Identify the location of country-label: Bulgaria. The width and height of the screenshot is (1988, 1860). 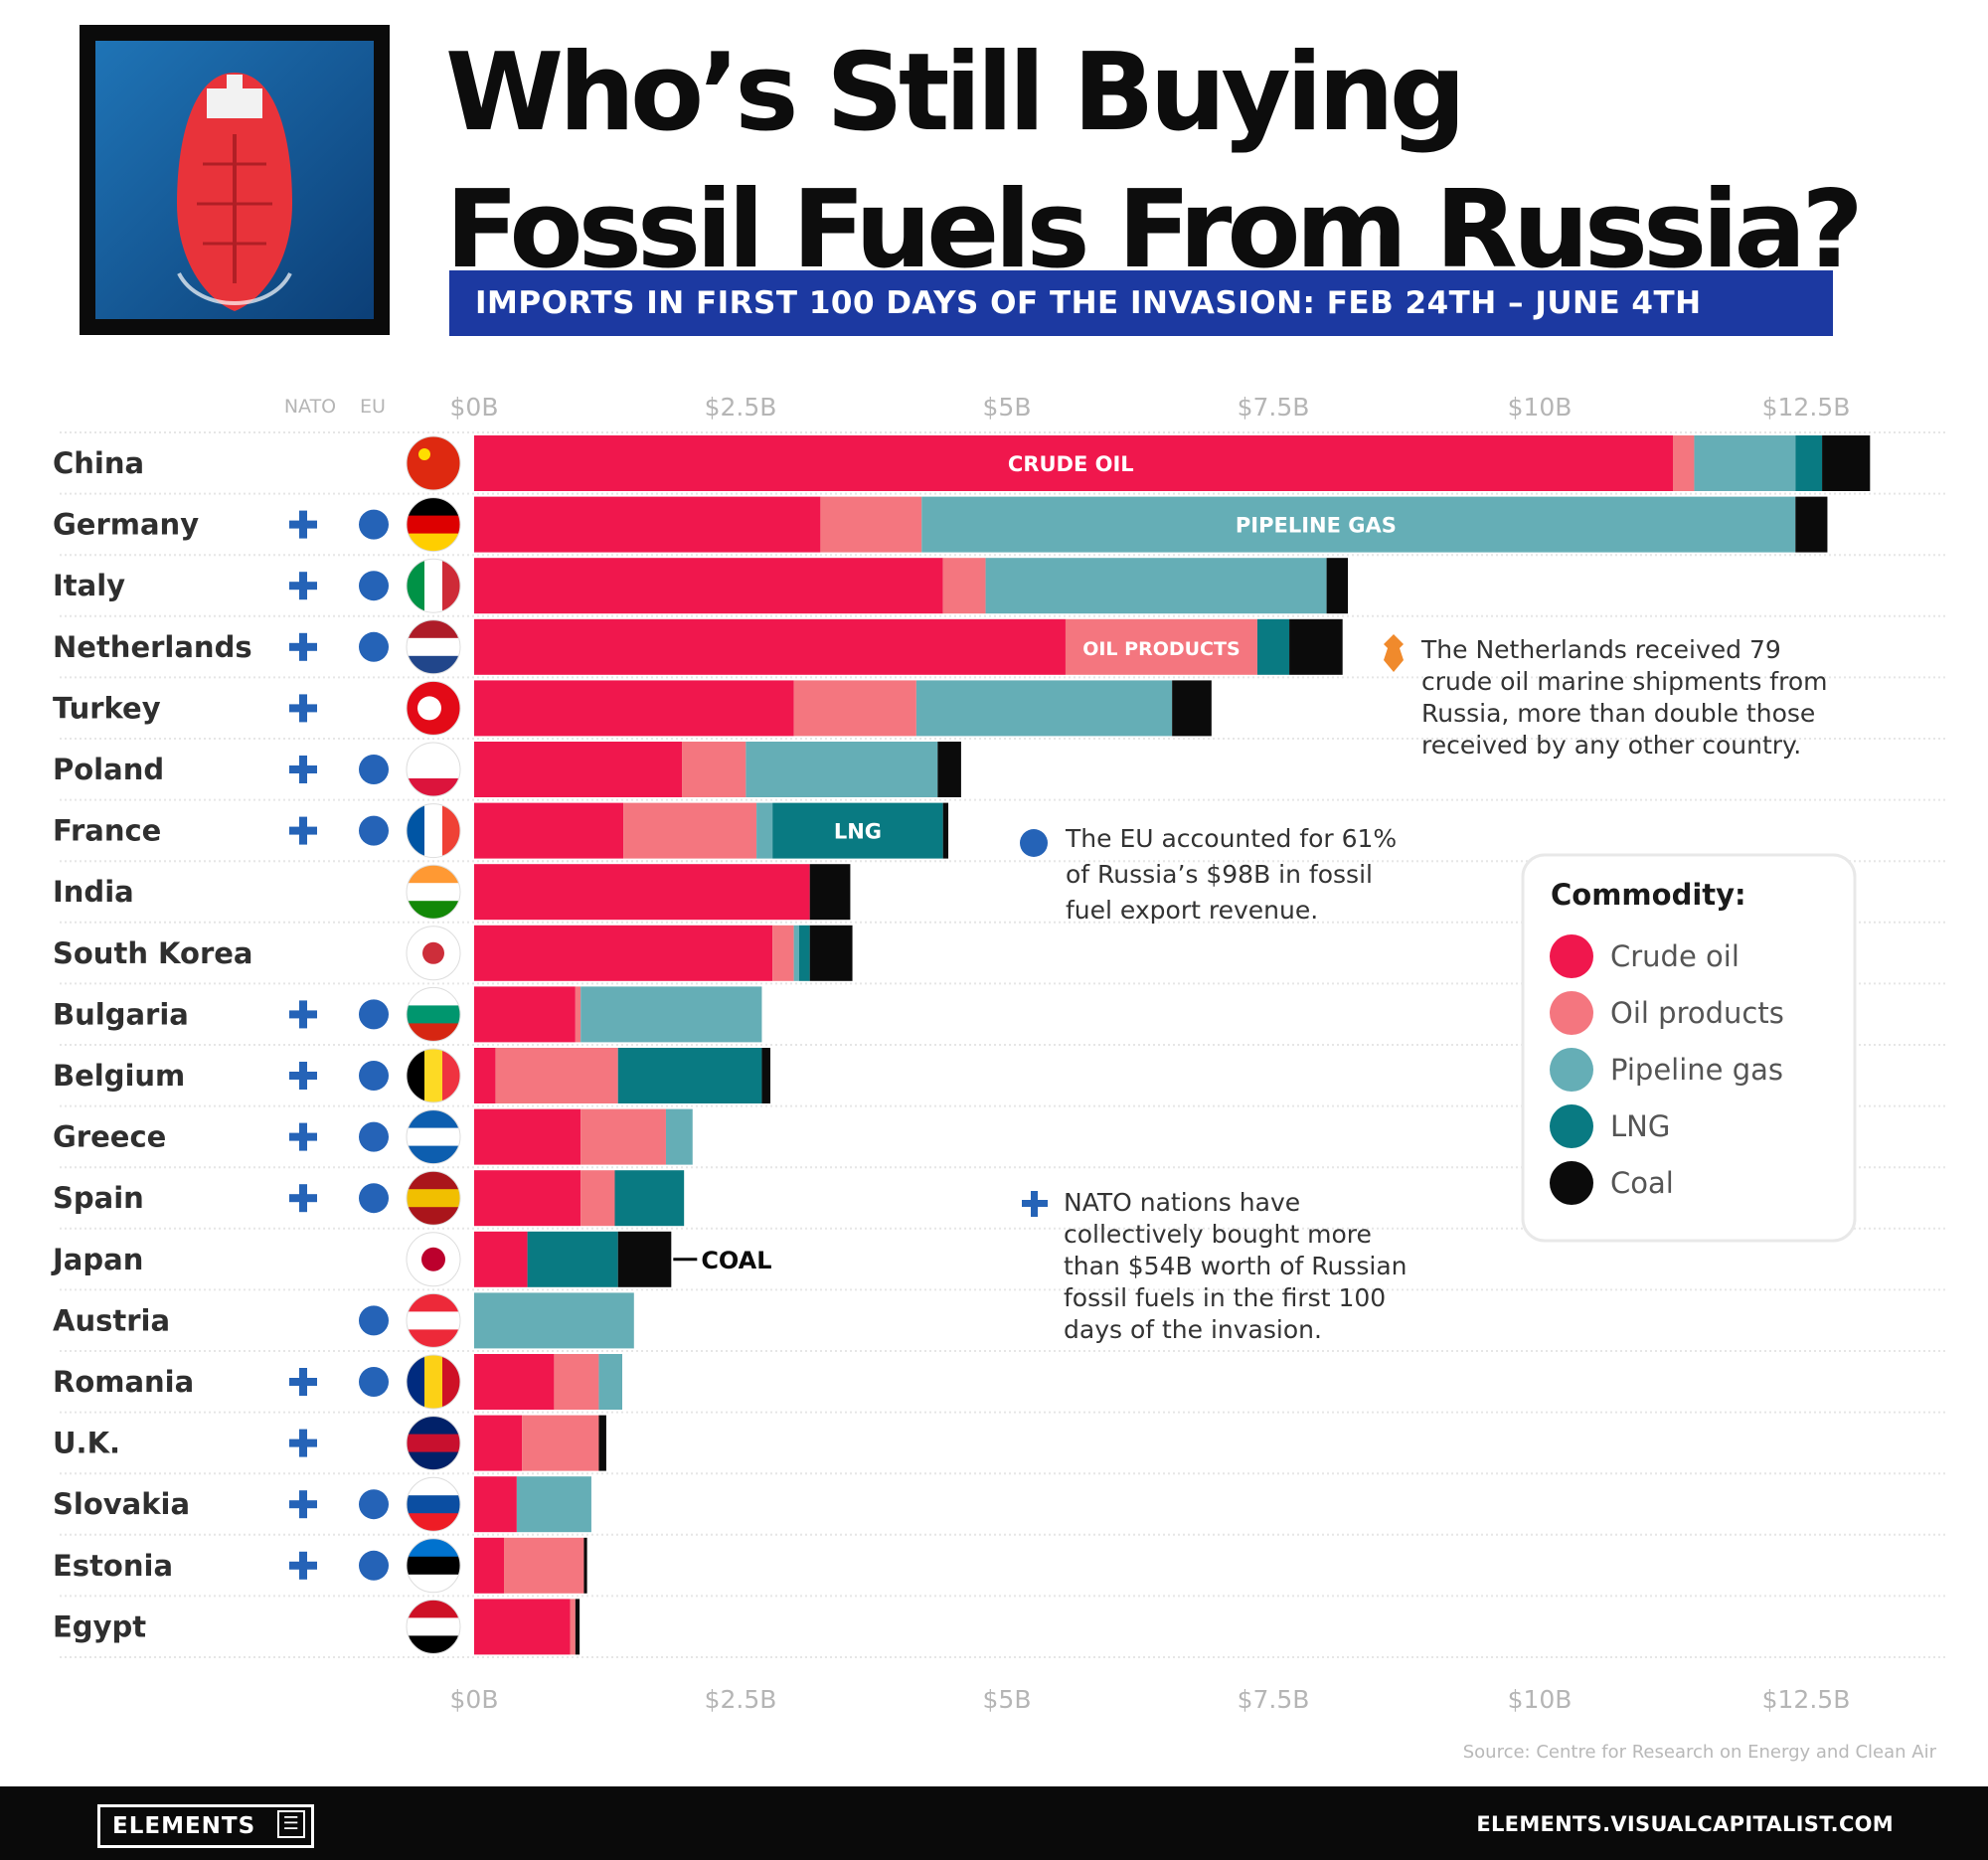
(121, 1014).